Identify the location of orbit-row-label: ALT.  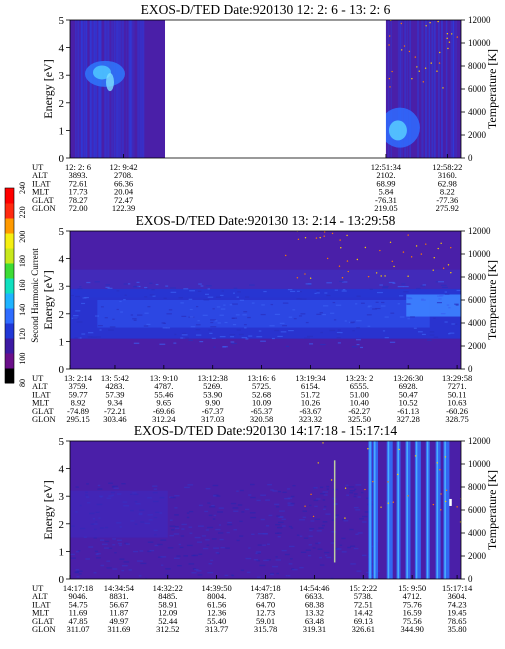
(40, 175).